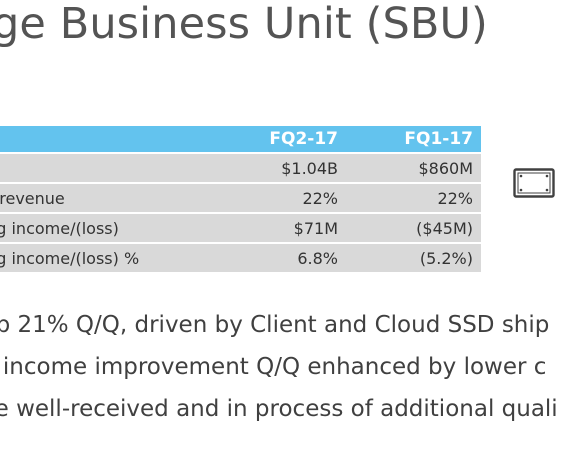 Image resolution: width=585 pixels, height=450 pixels. I want to click on table-row-revenue: $1.04B $860M, so click(240, 168).